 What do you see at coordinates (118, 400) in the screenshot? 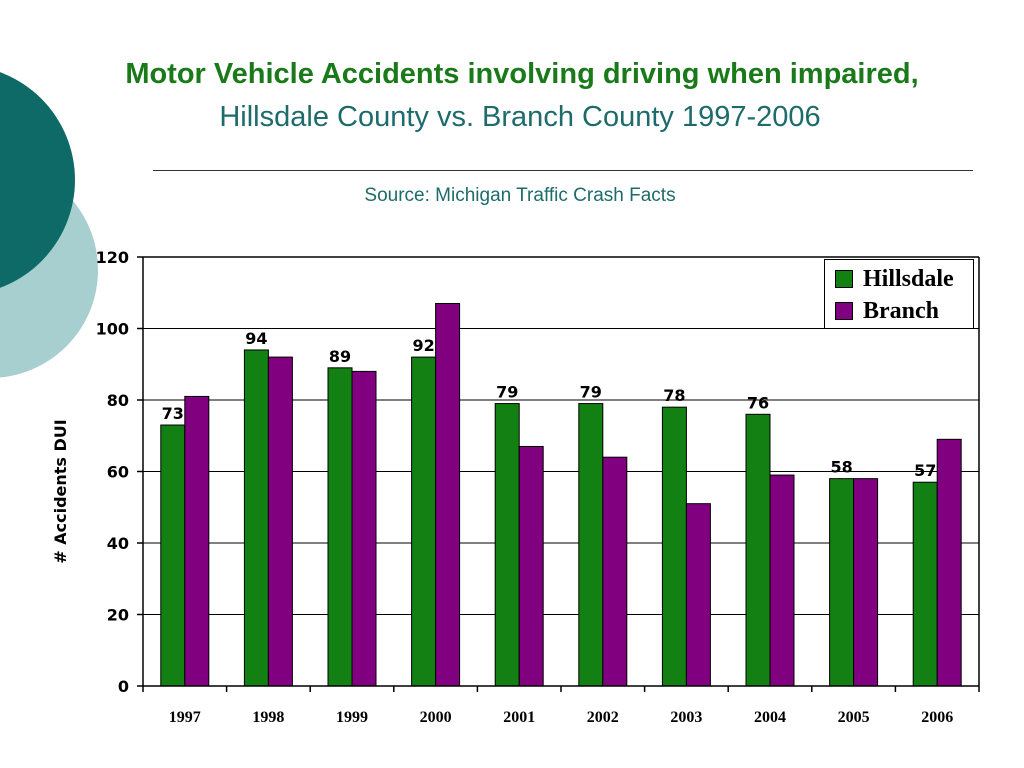
I see `y-tick-label: 80` at bounding box center [118, 400].